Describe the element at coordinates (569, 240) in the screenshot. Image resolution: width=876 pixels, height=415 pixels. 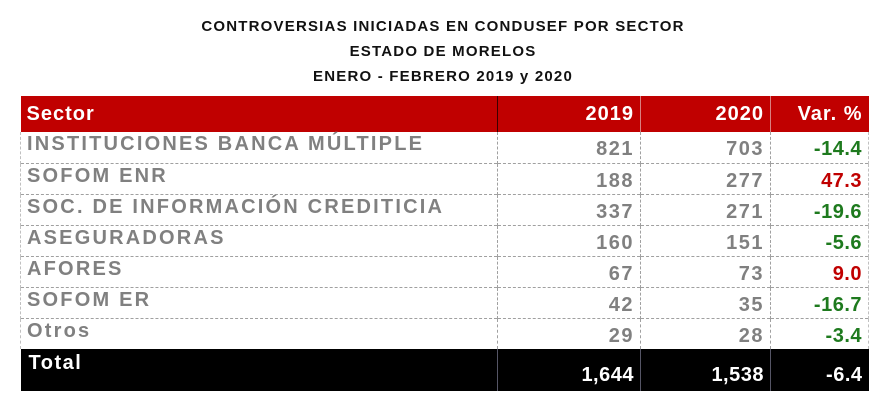
I see `value-2019-cell: 160` at that location.